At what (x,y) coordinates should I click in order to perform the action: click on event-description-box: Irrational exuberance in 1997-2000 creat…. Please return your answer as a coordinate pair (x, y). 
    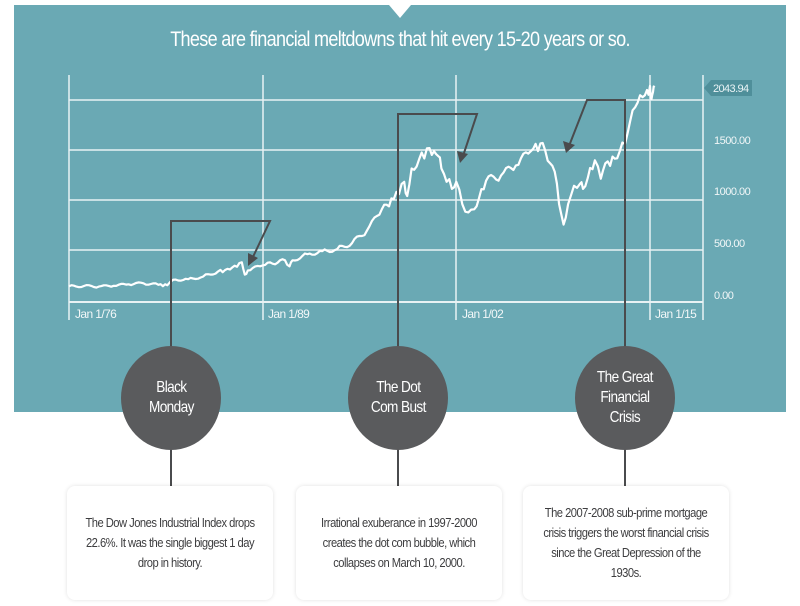
    Looking at the image, I should click on (399, 543).